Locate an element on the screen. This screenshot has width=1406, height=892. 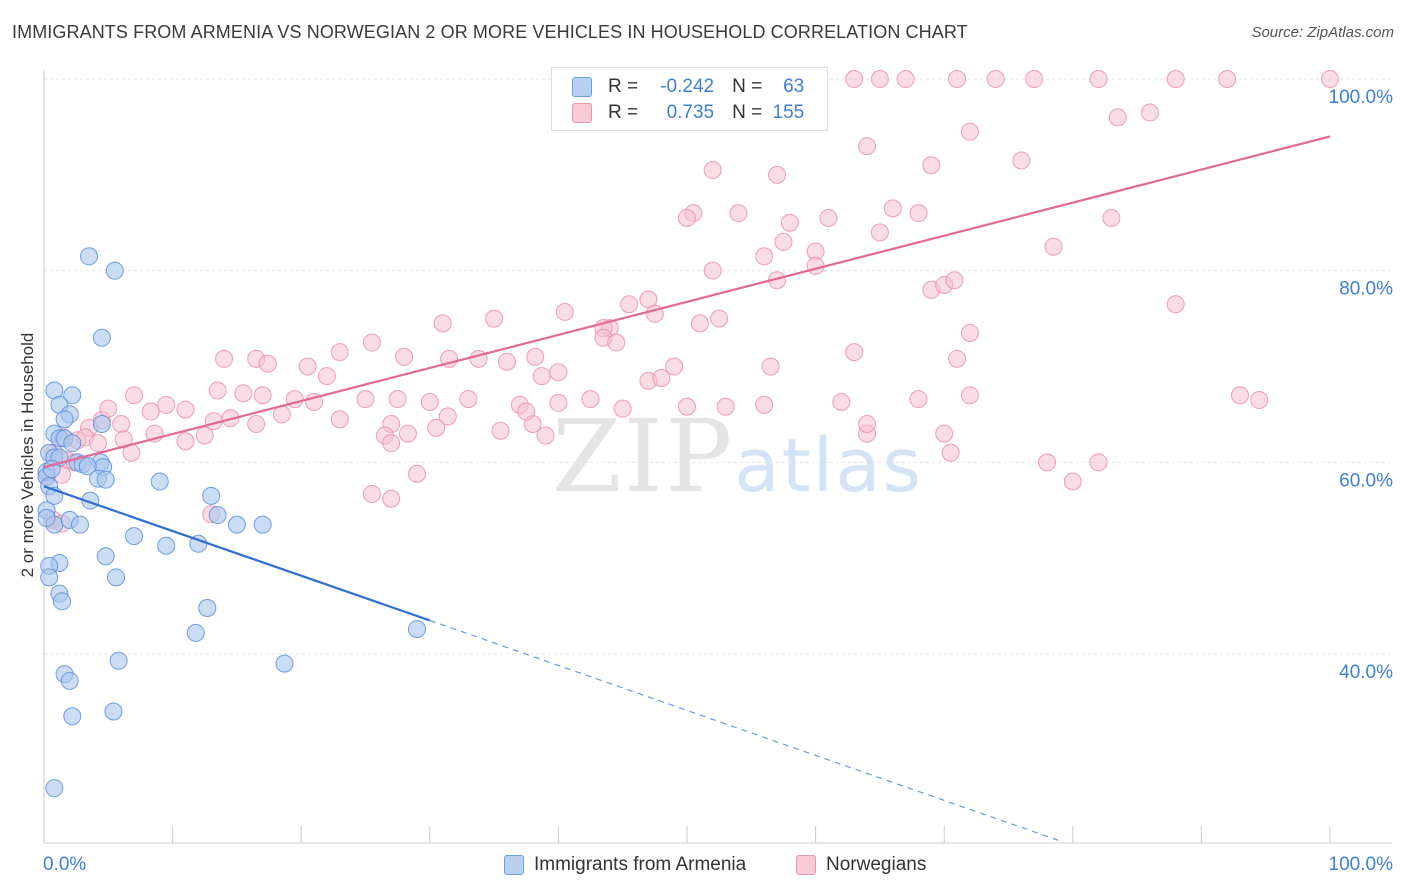
legend-row-armenia: R = -0.242 N = 63 is located at coordinates (688, 87).